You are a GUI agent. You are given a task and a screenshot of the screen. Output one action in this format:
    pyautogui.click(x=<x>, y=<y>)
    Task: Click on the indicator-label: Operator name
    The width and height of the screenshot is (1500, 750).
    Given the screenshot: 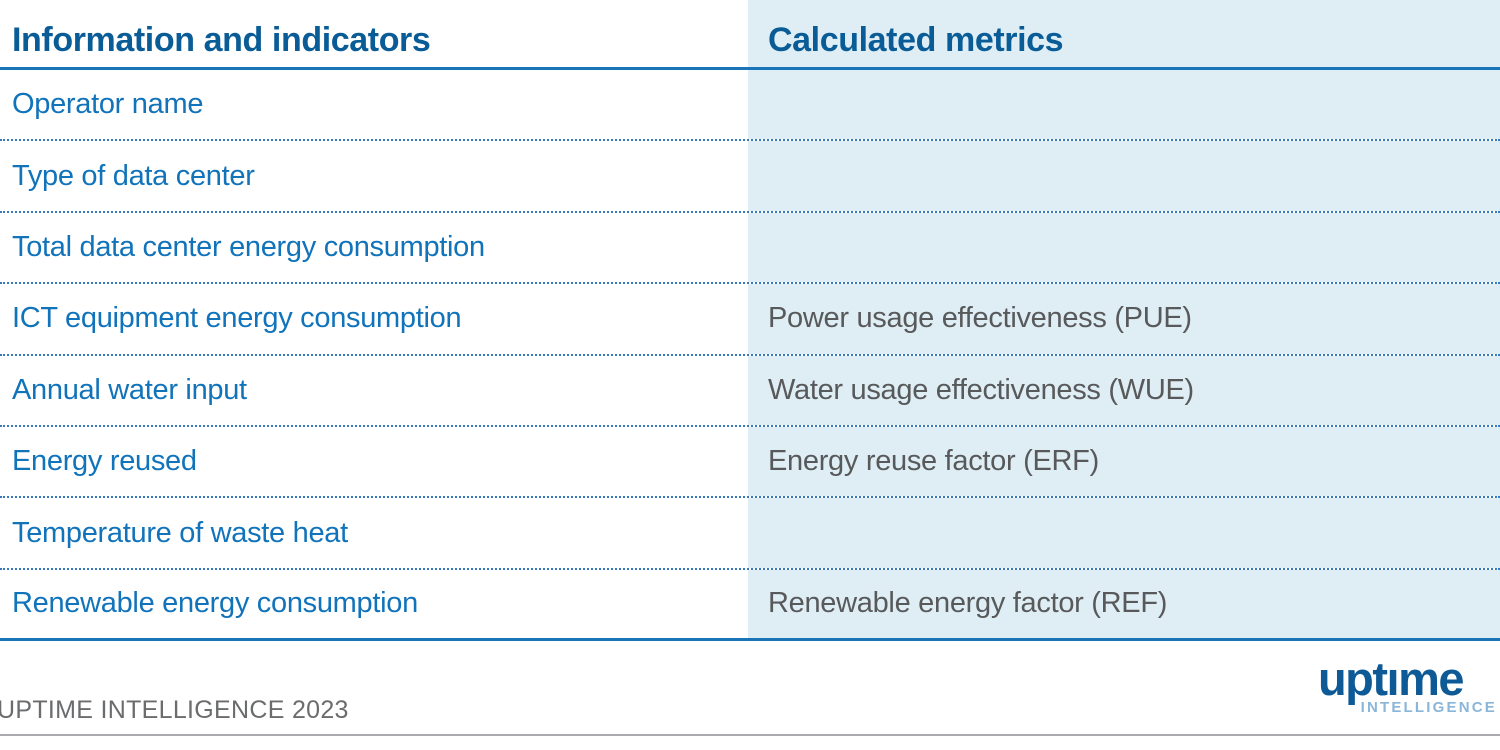 What is the action you would take?
    pyautogui.click(x=108, y=104)
    